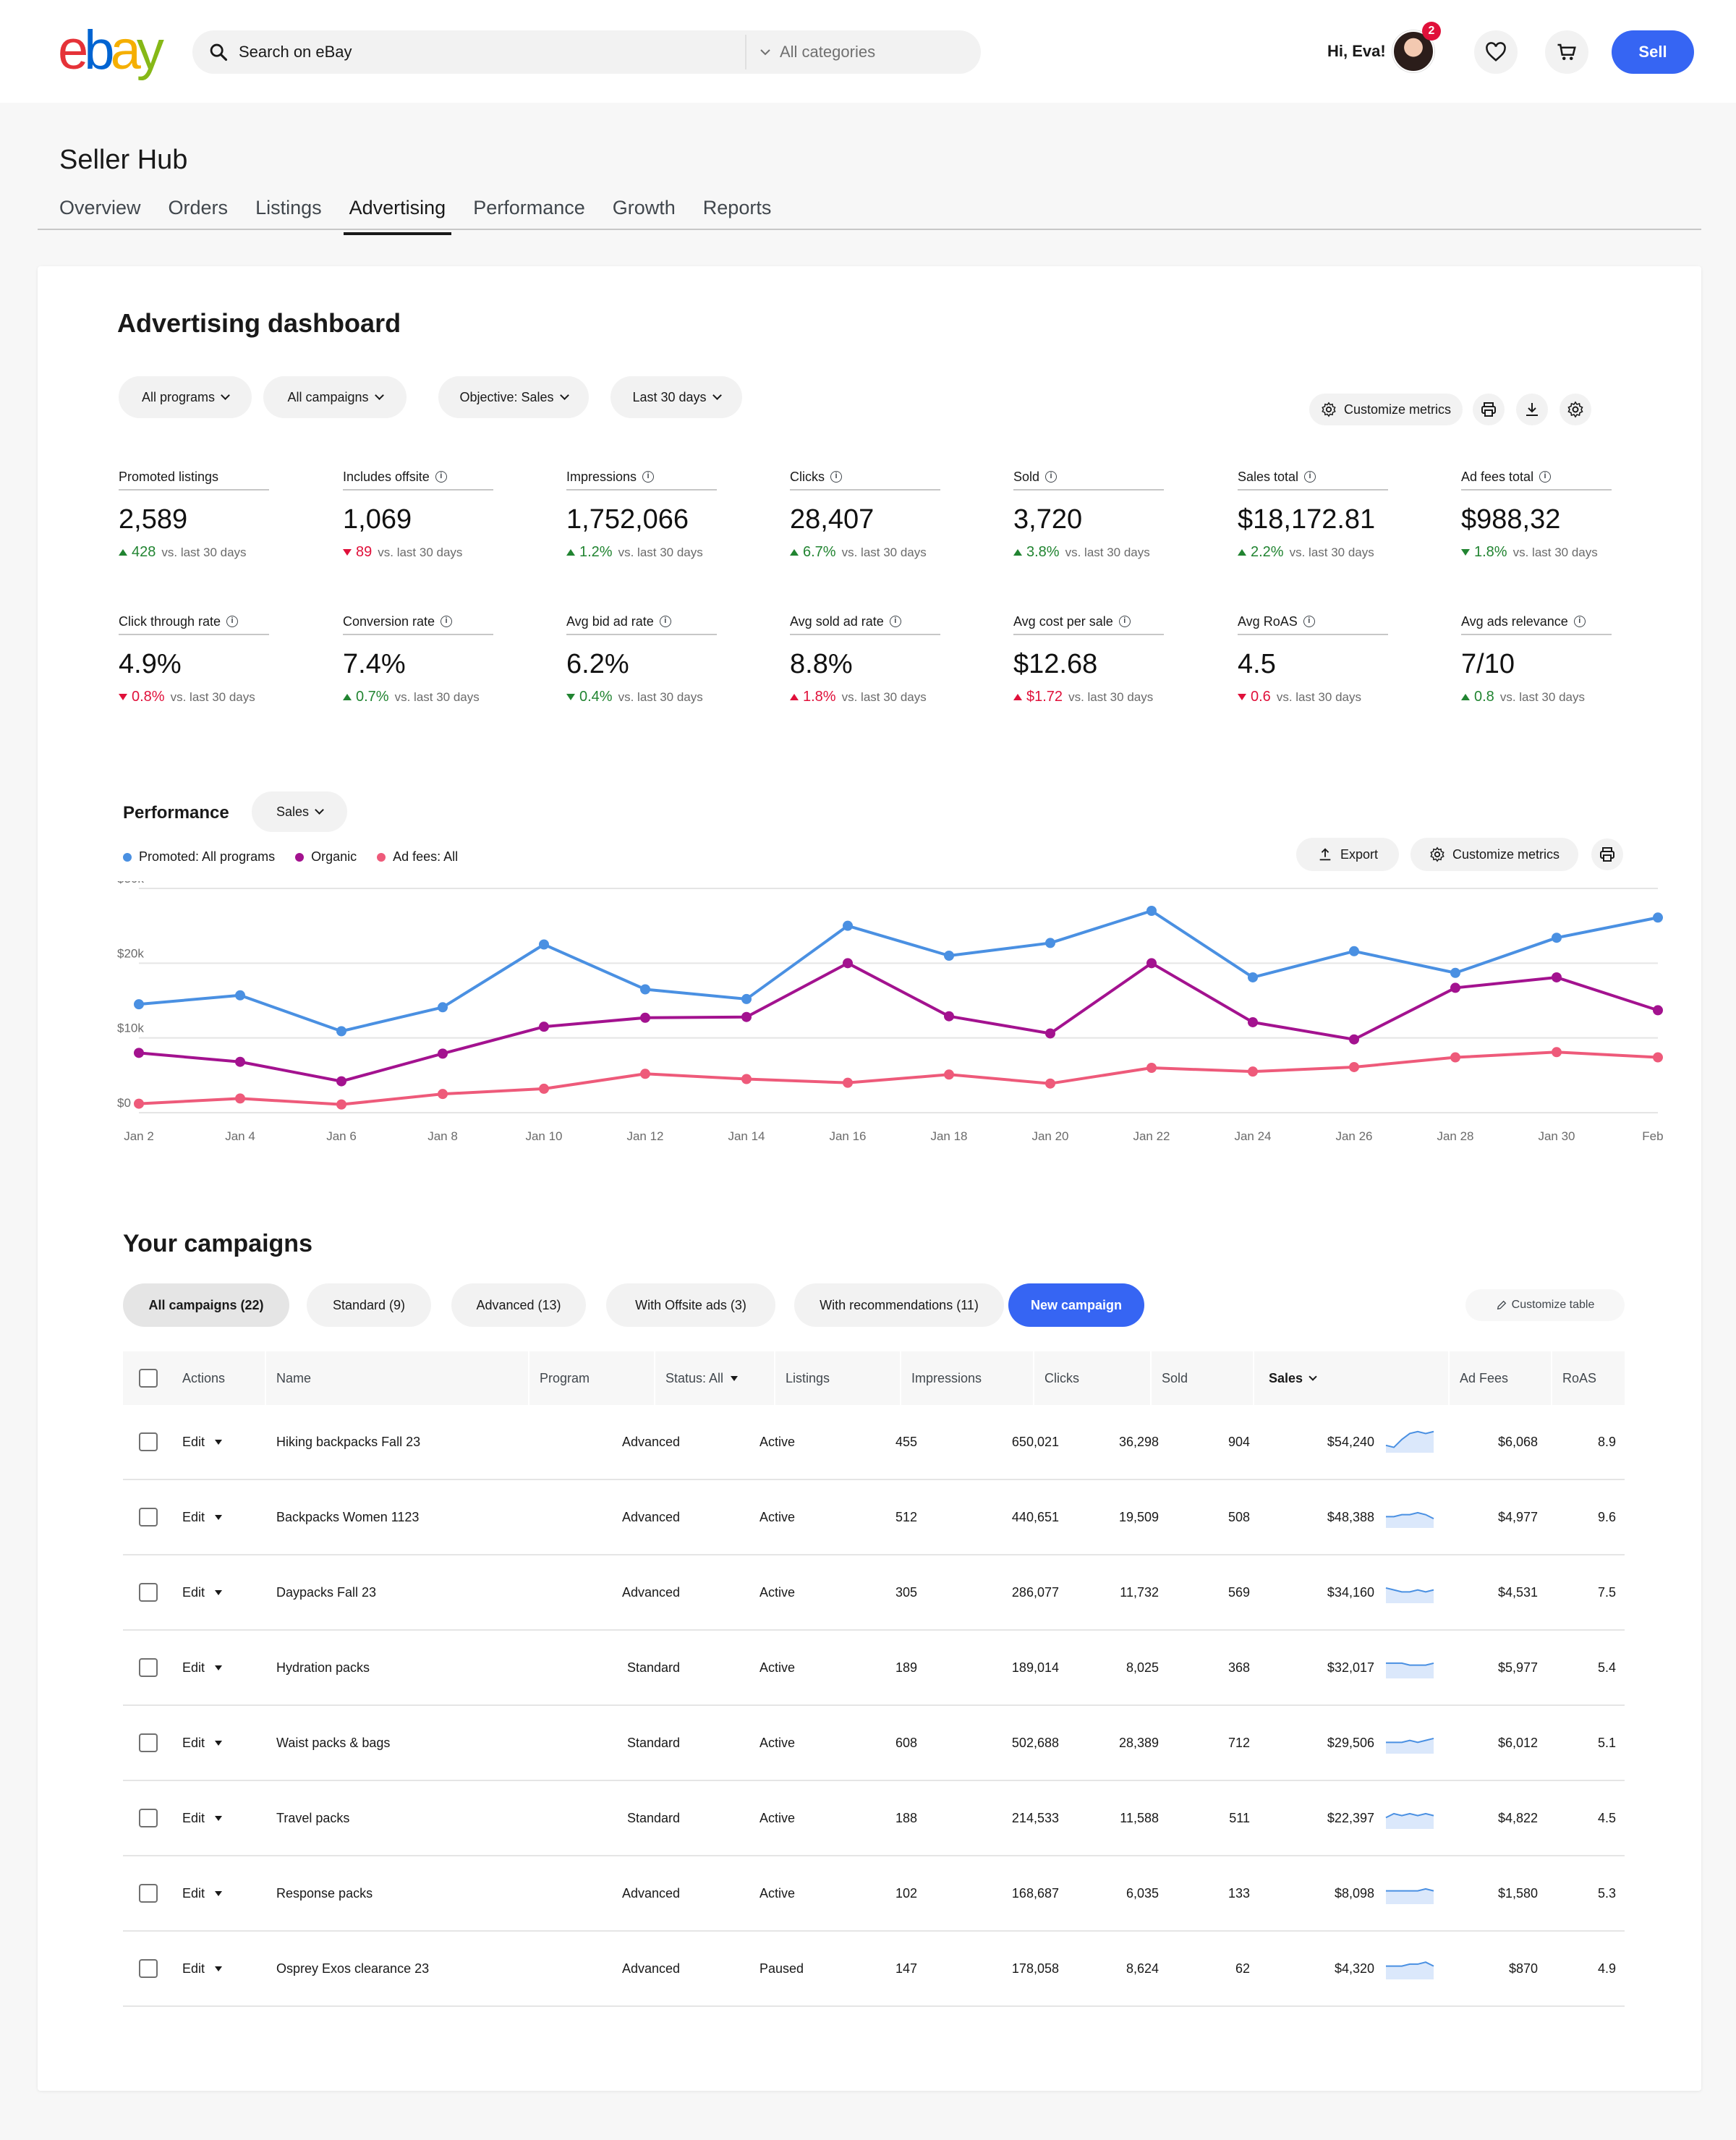 Image resolution: width=1736 pixels, height=2140 pixels. I want to click on tab-growth: Growth, so click(644, 207).